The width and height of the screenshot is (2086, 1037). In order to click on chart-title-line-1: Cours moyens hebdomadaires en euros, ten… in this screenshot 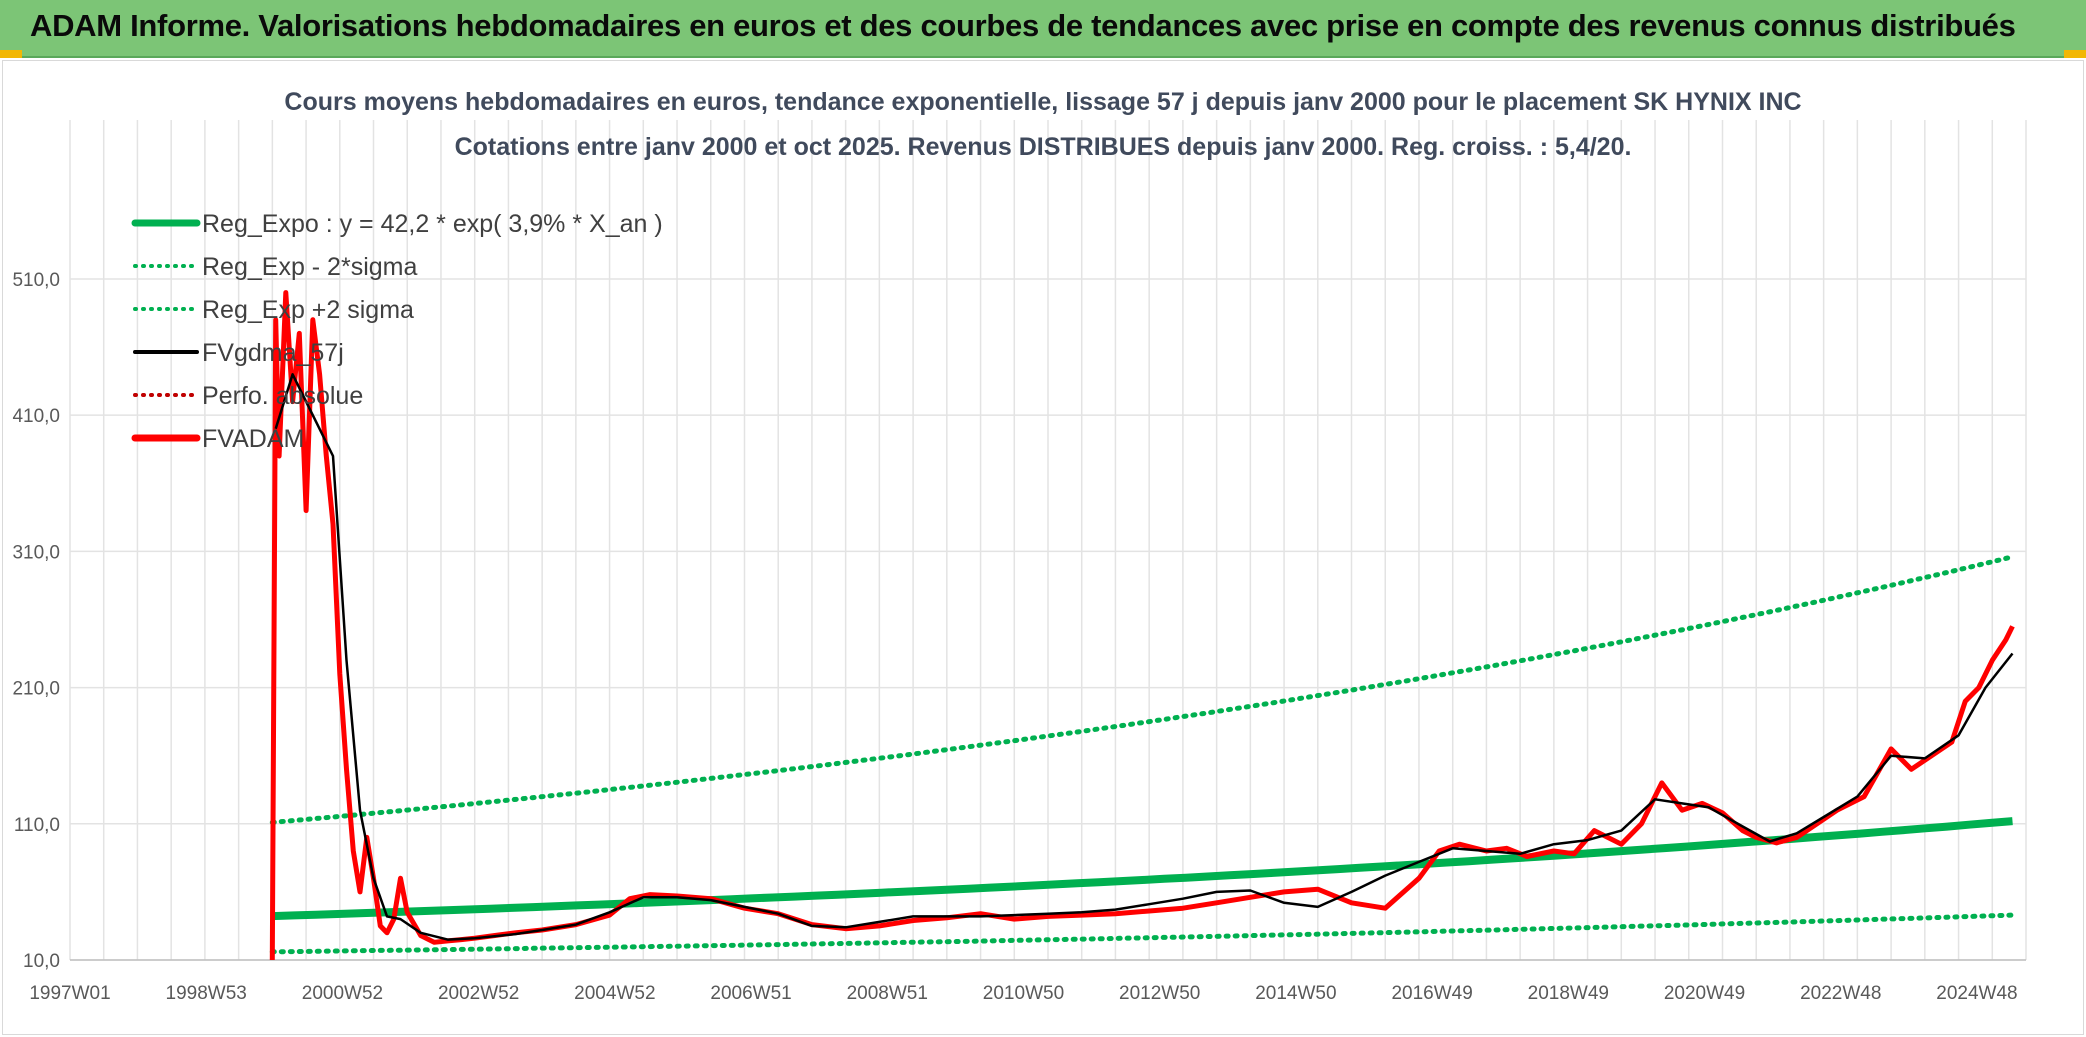, I will do `click(1042, 102)`.